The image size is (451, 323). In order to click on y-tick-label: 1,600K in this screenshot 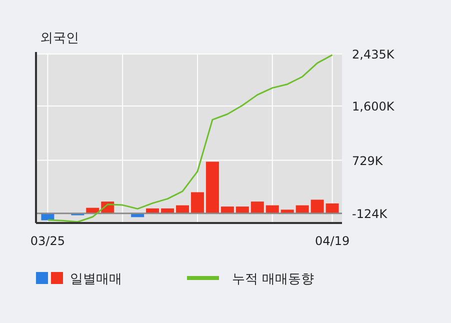, I will do `click(374, 107)`.